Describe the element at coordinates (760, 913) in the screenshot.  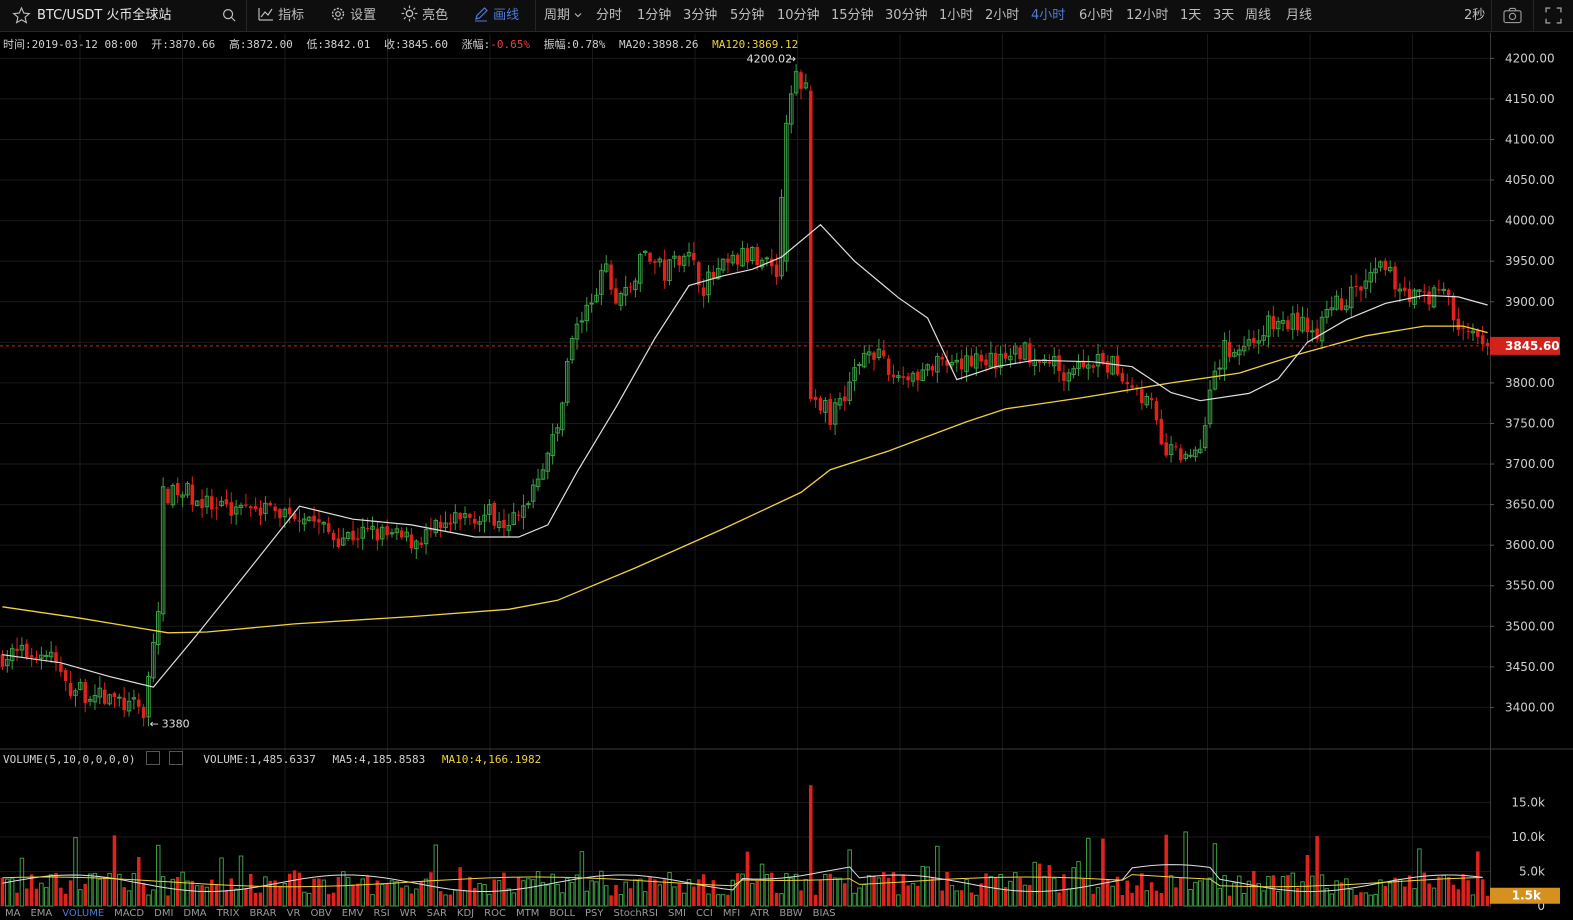
I see `indicator-tab: ATR` at that location.